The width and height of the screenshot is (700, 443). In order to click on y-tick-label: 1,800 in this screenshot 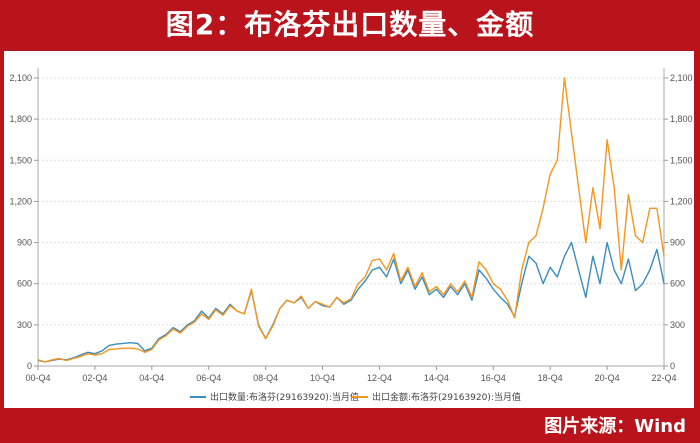, I will do `click(20, 119)`.